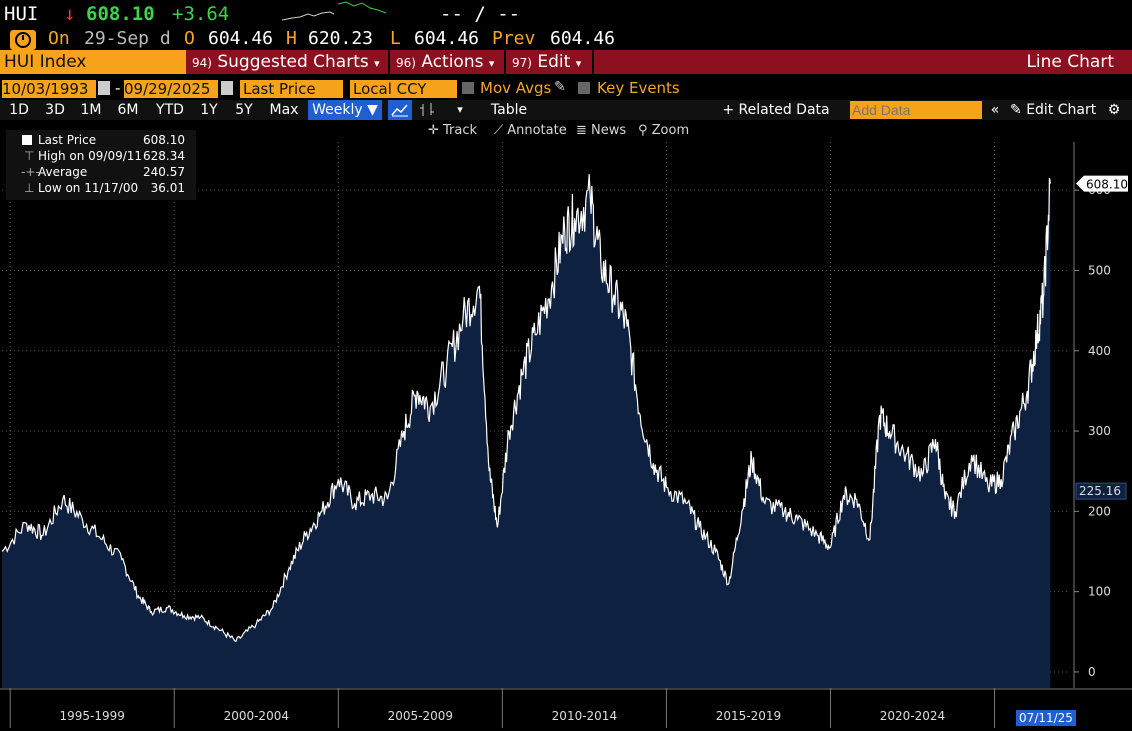 Image resolution: width=1132 pixels, height=731 pixels. Describe the element at coordinates (341, 38) in the screenshot. I see `high-value: 620.23` at that location.